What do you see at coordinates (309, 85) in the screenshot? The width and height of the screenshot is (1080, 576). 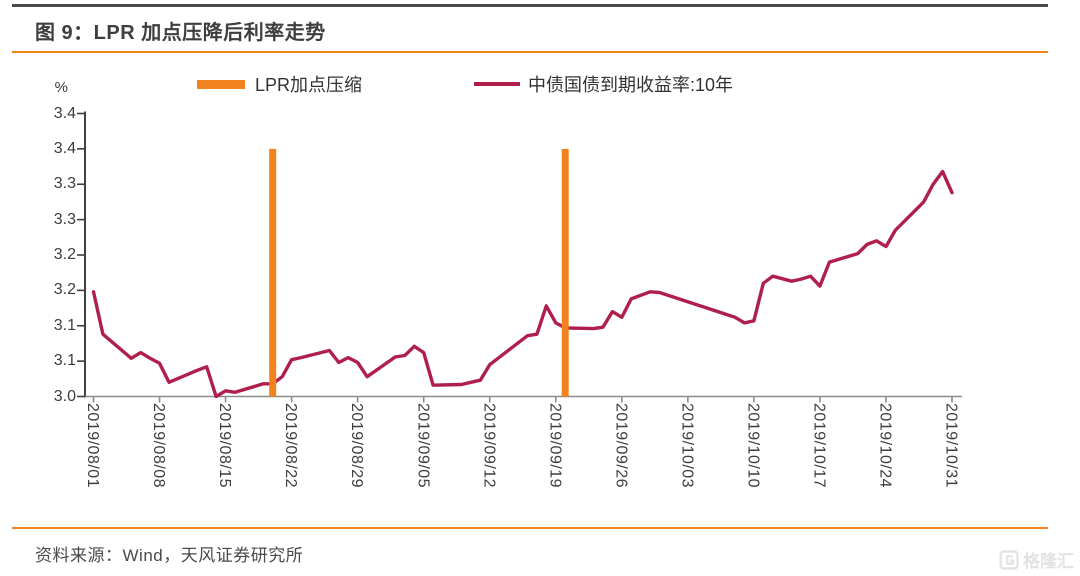 I see `legend-label-lpr: LPR加点压缩` at bounding box center [309, 85].